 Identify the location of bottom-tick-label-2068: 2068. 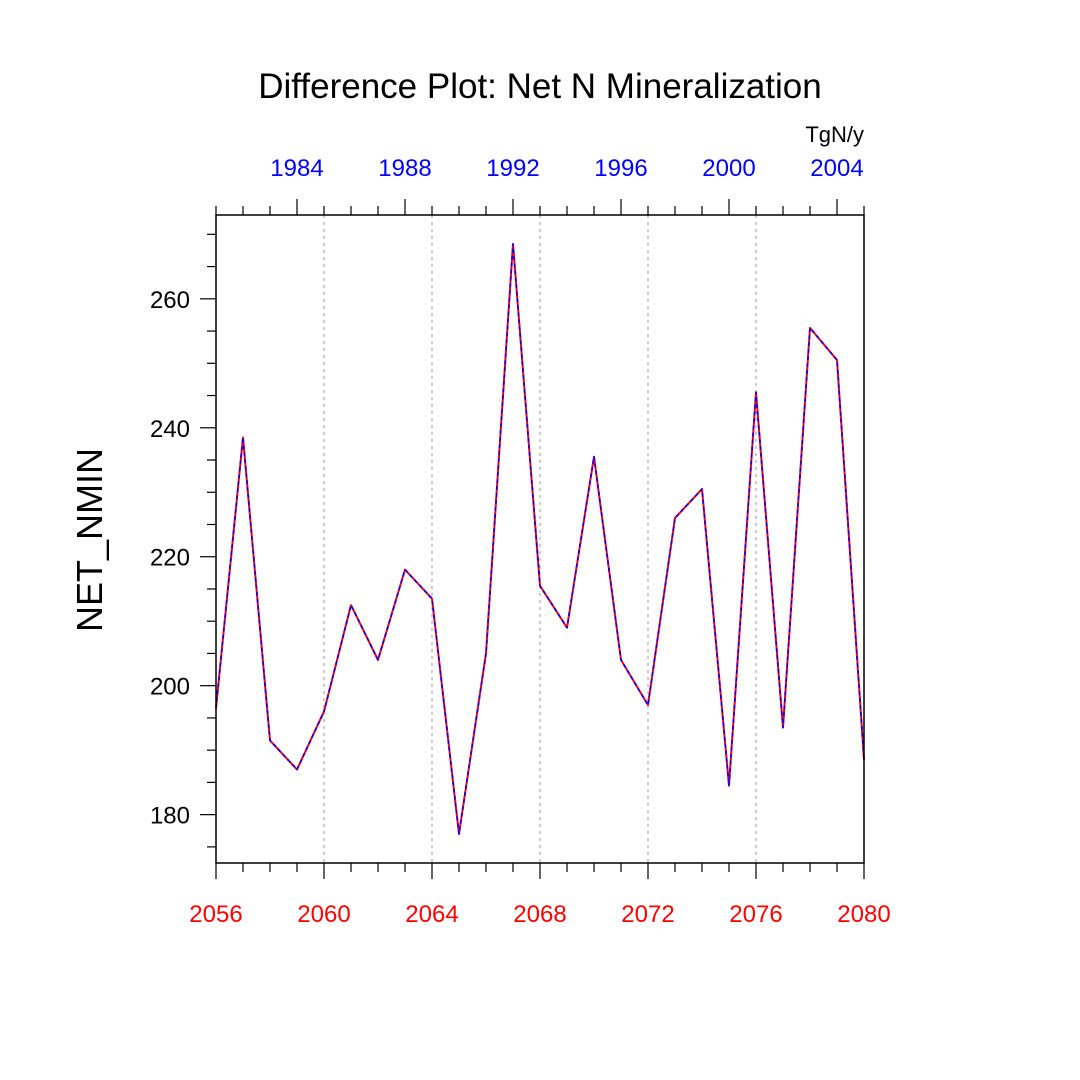
(539, 914).